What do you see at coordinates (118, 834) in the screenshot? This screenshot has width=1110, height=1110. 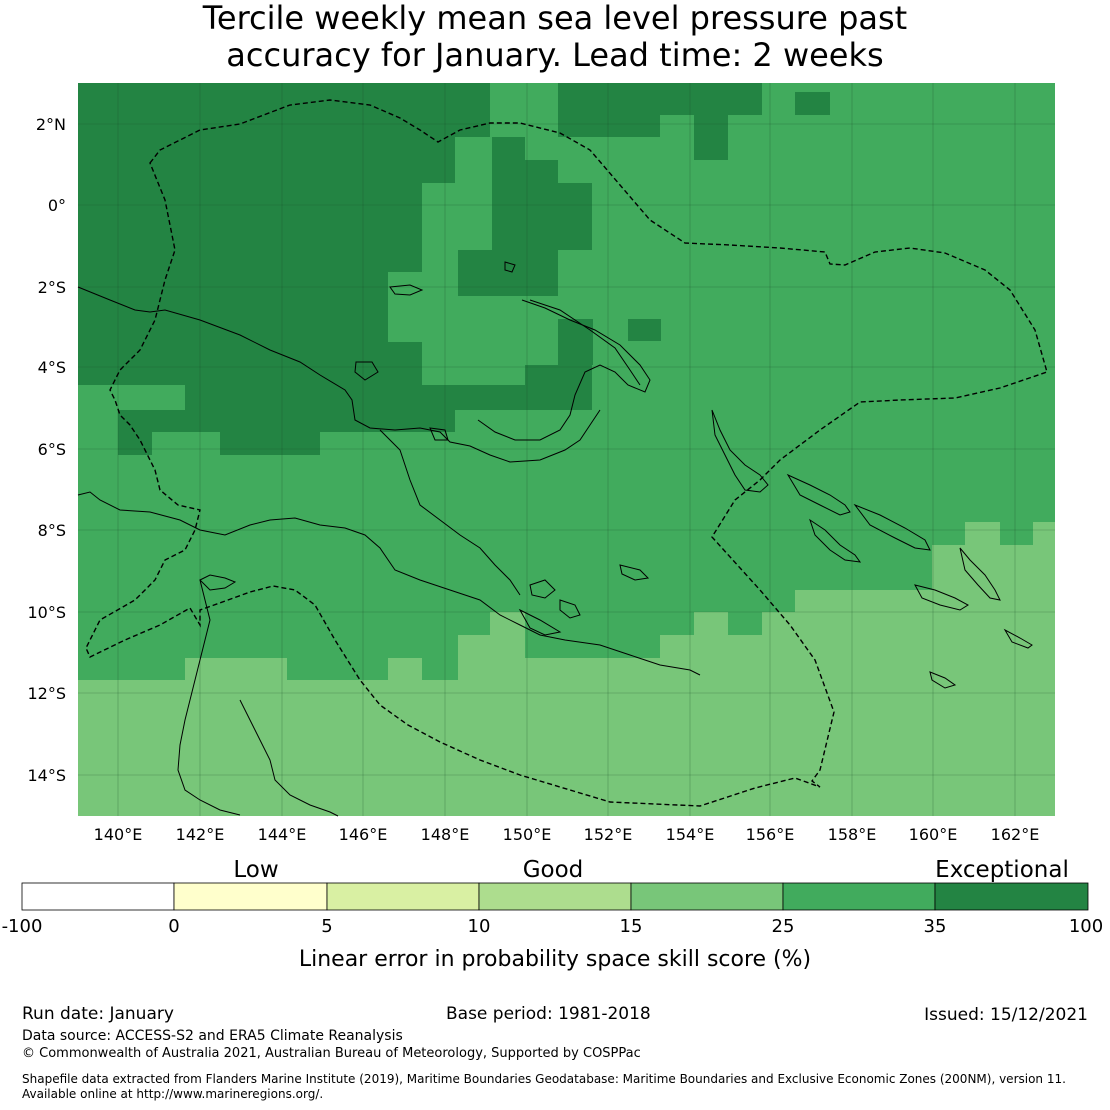 I see `lon-tick-140e: 140°E` at bounding box center [118, 834].